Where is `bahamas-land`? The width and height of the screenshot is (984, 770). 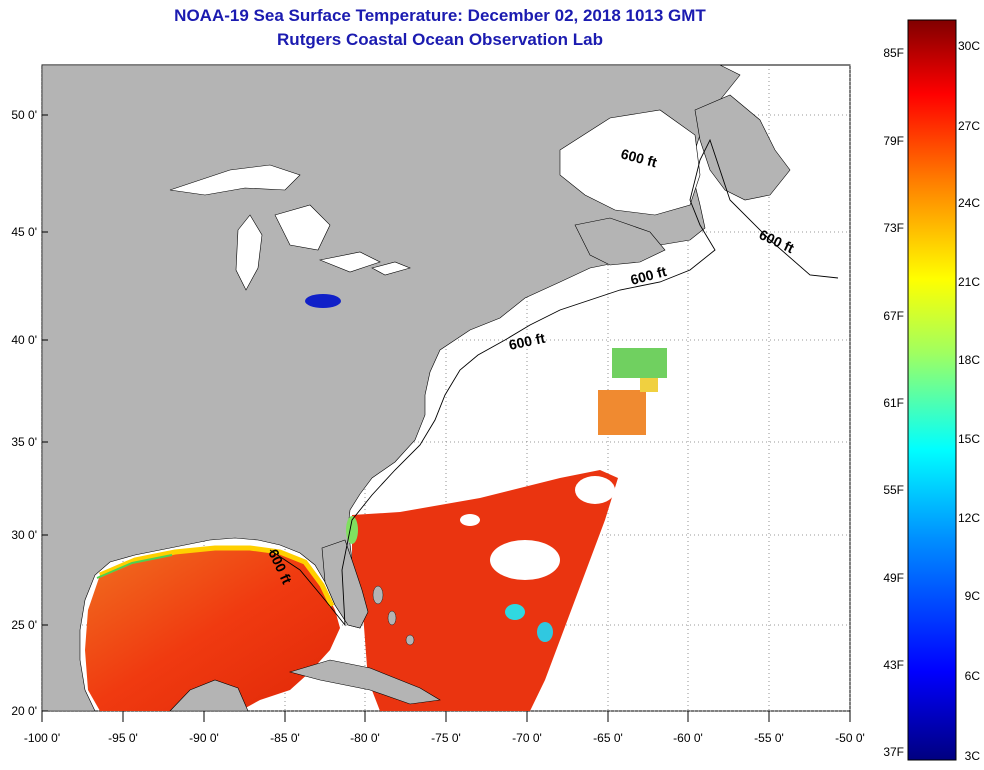
bahamas-land is located at coordinates (393, 615).